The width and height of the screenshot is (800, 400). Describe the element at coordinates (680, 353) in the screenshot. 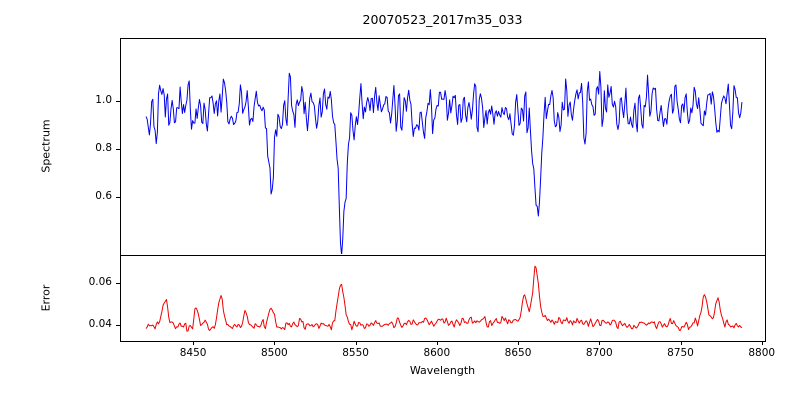

I see `x-tick-label: 8750` at that location.